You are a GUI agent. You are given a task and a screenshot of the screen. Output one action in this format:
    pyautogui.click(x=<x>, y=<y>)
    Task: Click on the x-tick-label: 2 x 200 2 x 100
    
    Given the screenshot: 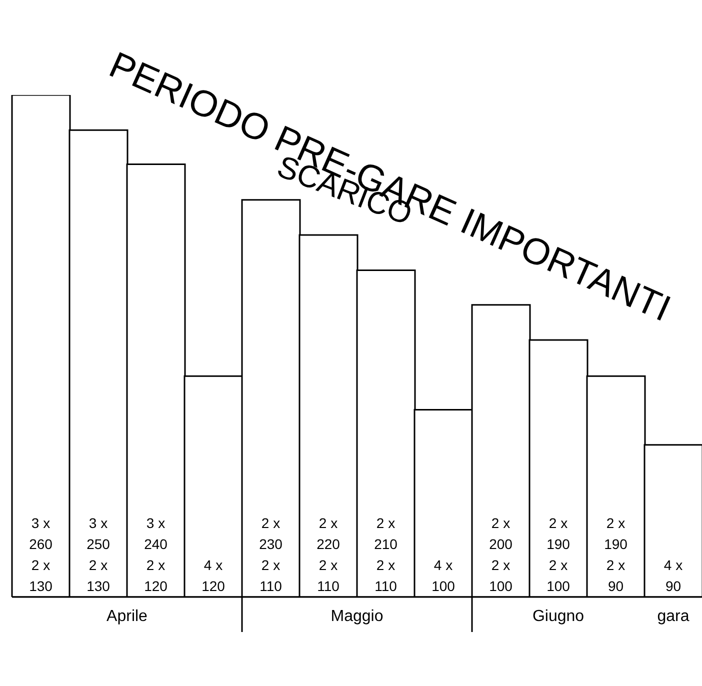 What is the action you would take?
    pyautogui.click(x=501, y=554)
    